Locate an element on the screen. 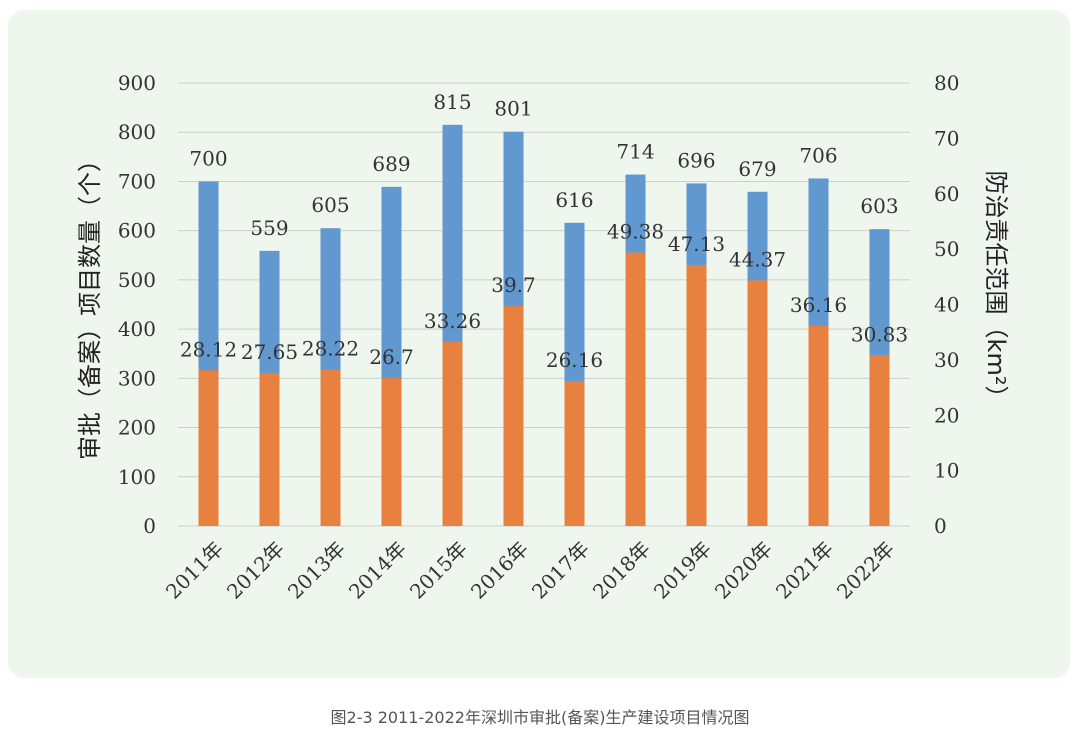 The height and width of the screenshot is (736, 1080). count-data-label: 815 is located at coordinates (452, 102).